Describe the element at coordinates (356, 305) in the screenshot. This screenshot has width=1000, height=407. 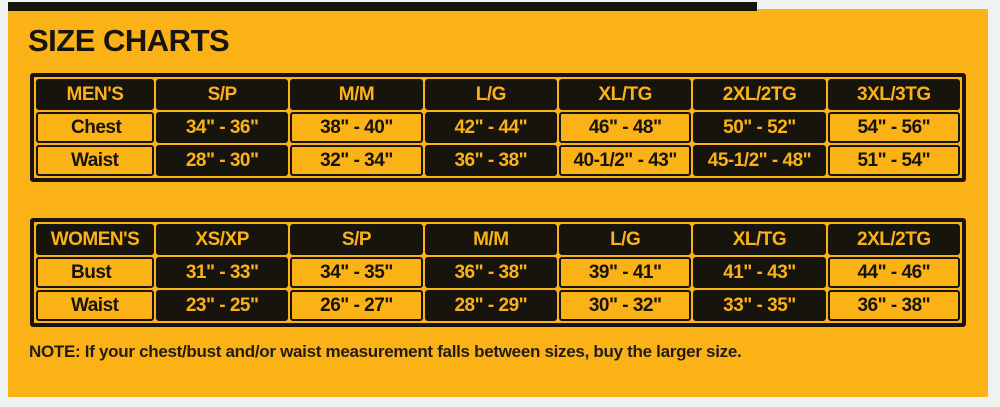
I see `measurement-cell: 26" - 27"` at that location.